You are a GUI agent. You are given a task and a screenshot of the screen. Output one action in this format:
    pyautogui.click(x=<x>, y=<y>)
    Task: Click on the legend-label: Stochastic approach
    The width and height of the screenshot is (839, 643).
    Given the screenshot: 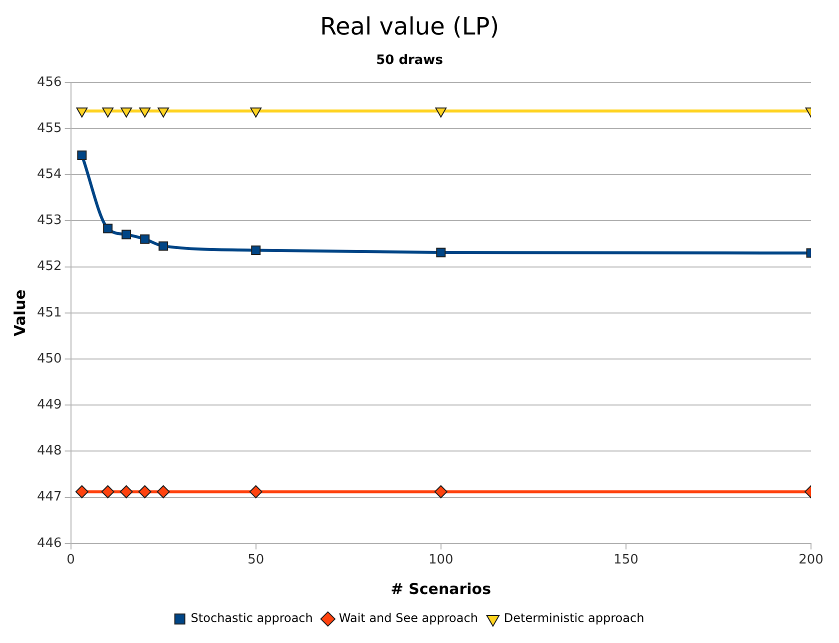 What is the action you would take?
    pyautogui.click(x=251, y=618)
    